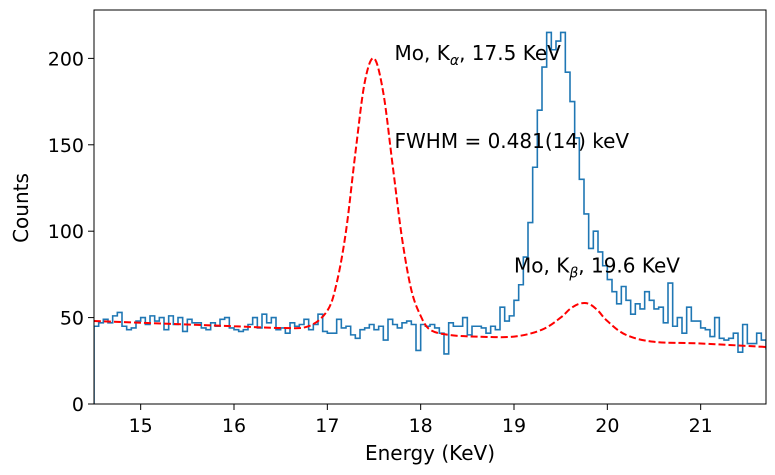 Image resolution: width=775 pixels, height=475 pixels. What do you see at coordinates (141, 426) in the screenshot?
I see `x-tick-label: 15` at bounding box center [141, 426].